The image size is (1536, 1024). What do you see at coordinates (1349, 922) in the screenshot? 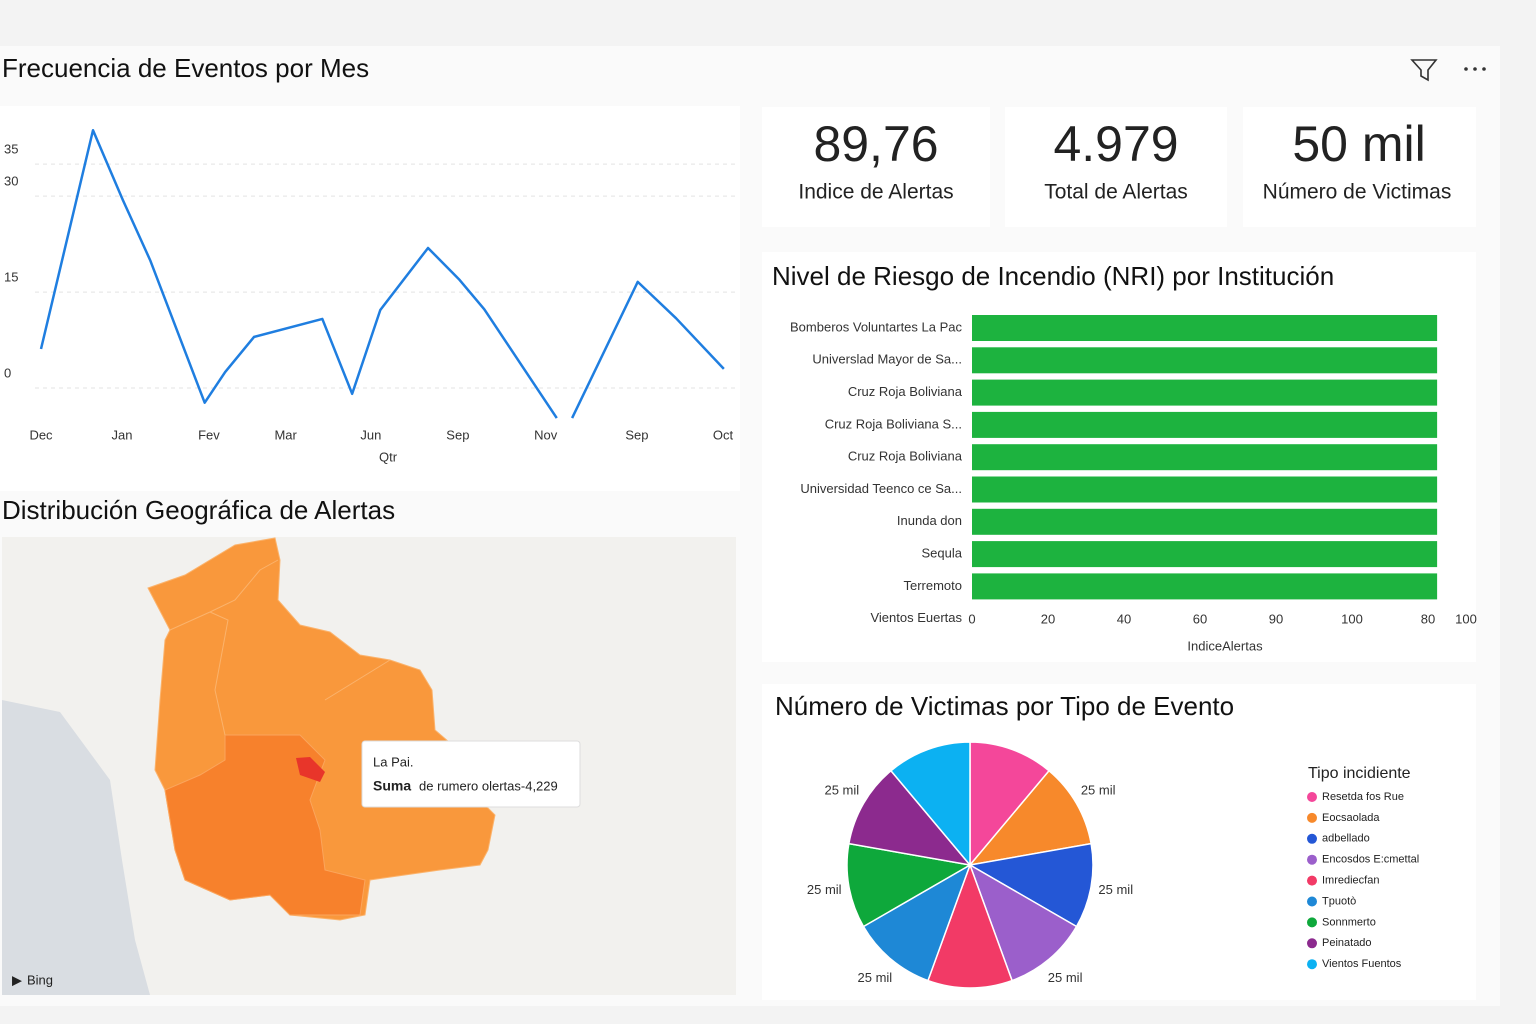
I see `legend-label: Sonnmerto` at bounding box center [1349, 922].